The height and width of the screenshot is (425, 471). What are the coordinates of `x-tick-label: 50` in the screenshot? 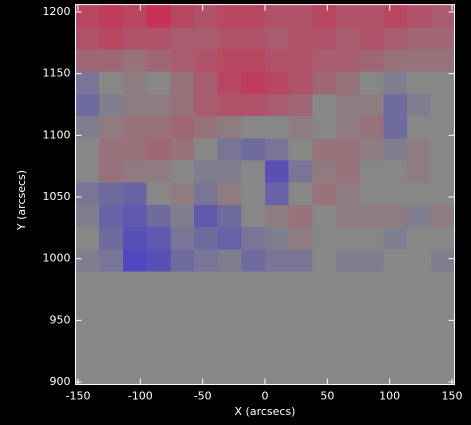 It's located at (327, 396).